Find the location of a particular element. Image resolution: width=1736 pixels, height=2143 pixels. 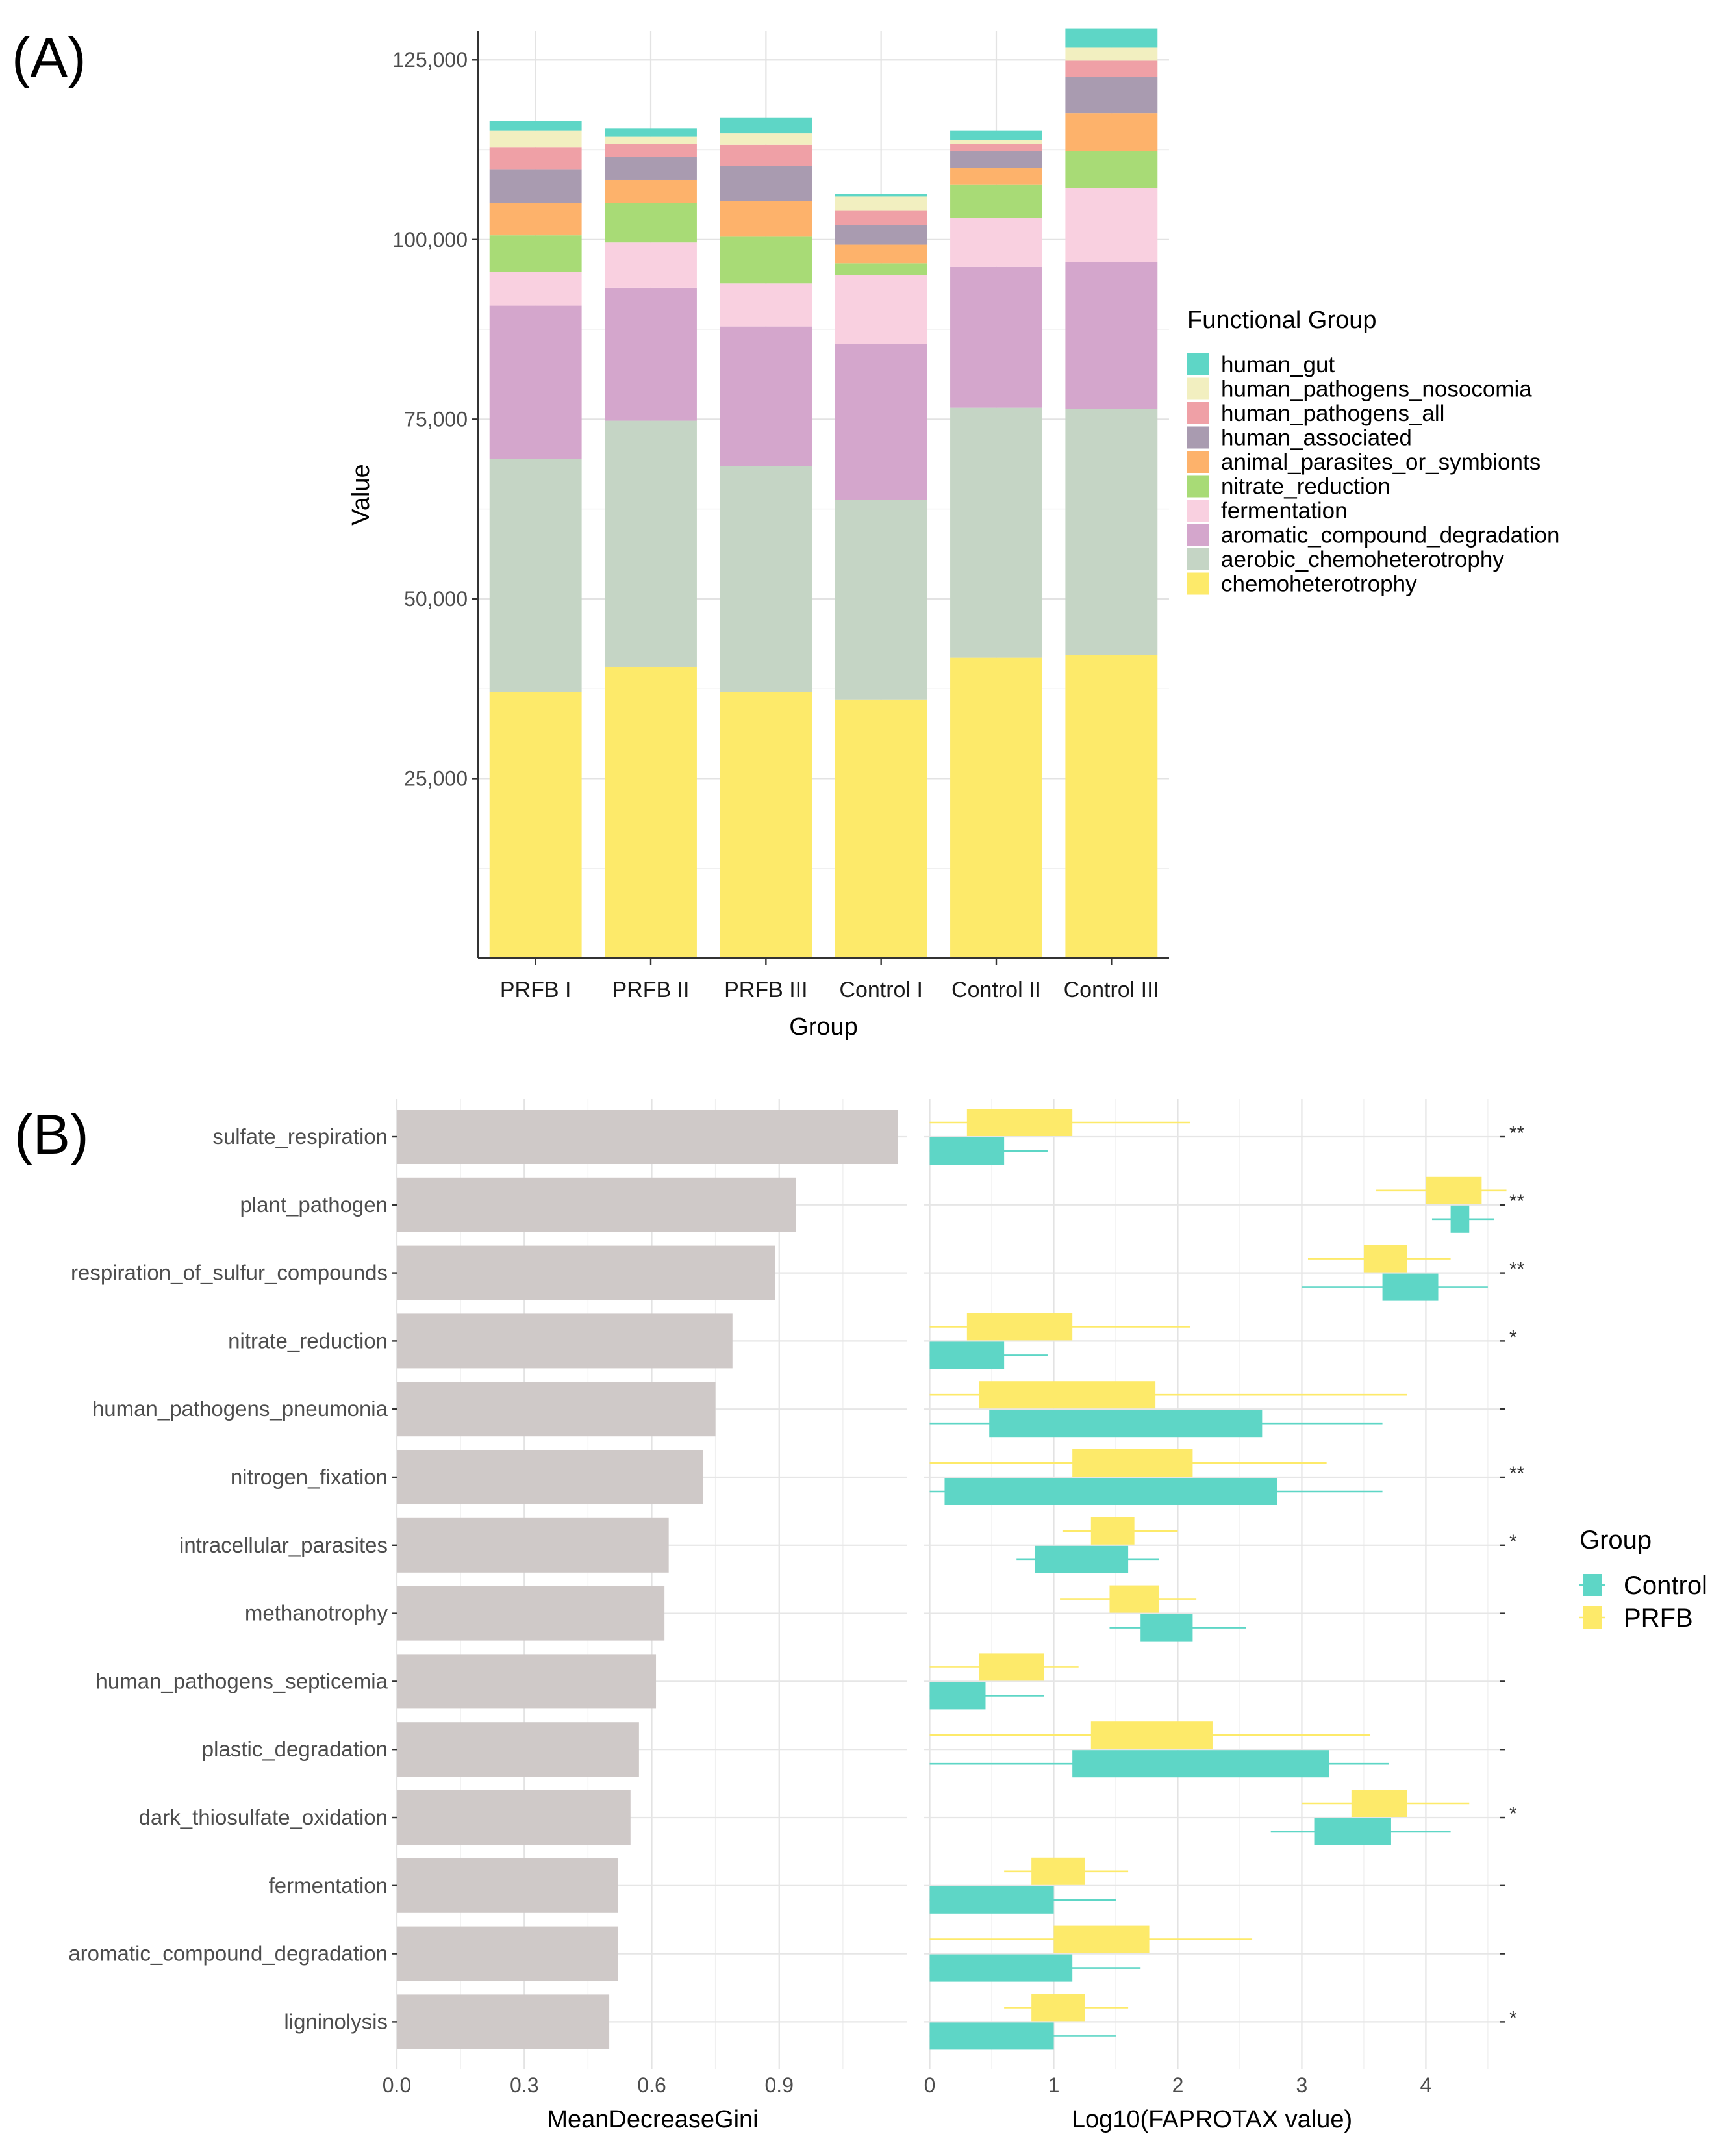

bar-control-i-animal-parasites-or-symbionts is located at coordinates (881, 254).